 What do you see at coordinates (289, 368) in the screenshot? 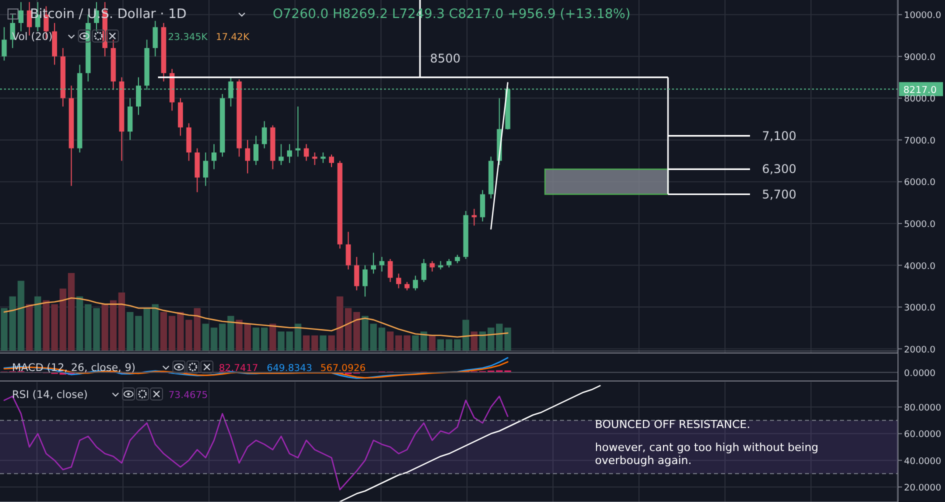
I see `annotation: 649.8343` at bounding box center [289, 368].